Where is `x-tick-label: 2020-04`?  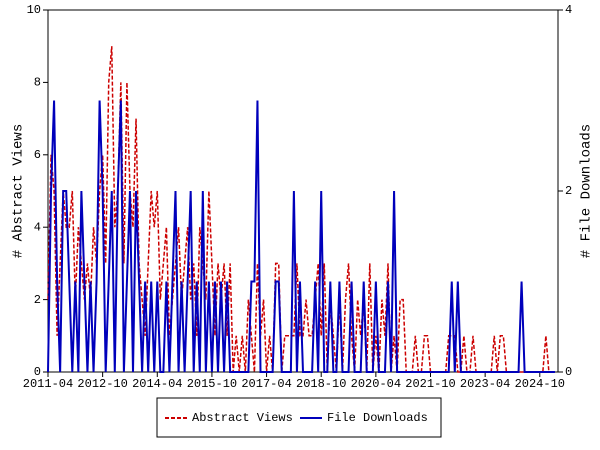
x-tick-label: 2020-04 is located at coordinates (376, 384).